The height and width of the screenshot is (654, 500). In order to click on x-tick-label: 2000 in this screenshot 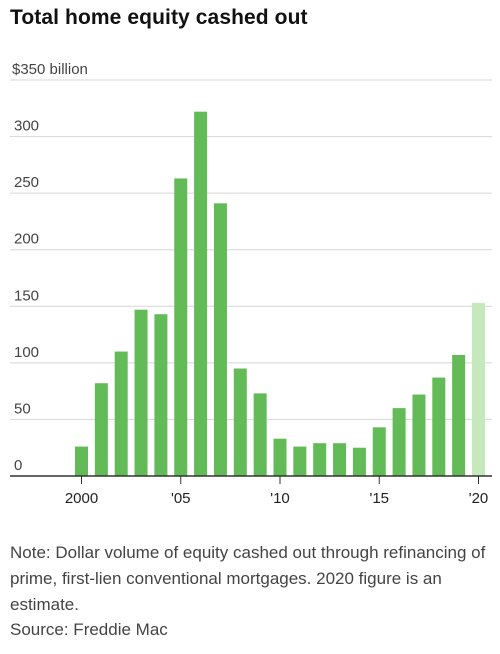, I will do `click(81, 498)`.